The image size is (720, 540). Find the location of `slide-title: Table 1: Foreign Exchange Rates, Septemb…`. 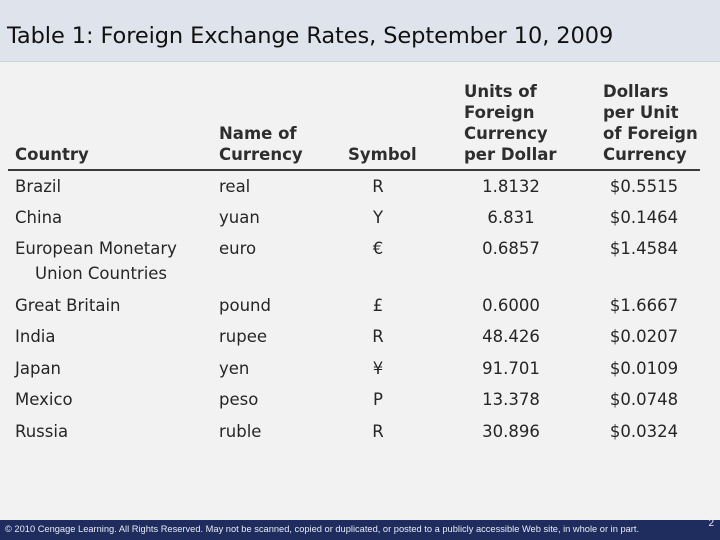

slide-title: Table 1: Foreign Exchange Rates, Septemb… is located at coordinates (310, 36).